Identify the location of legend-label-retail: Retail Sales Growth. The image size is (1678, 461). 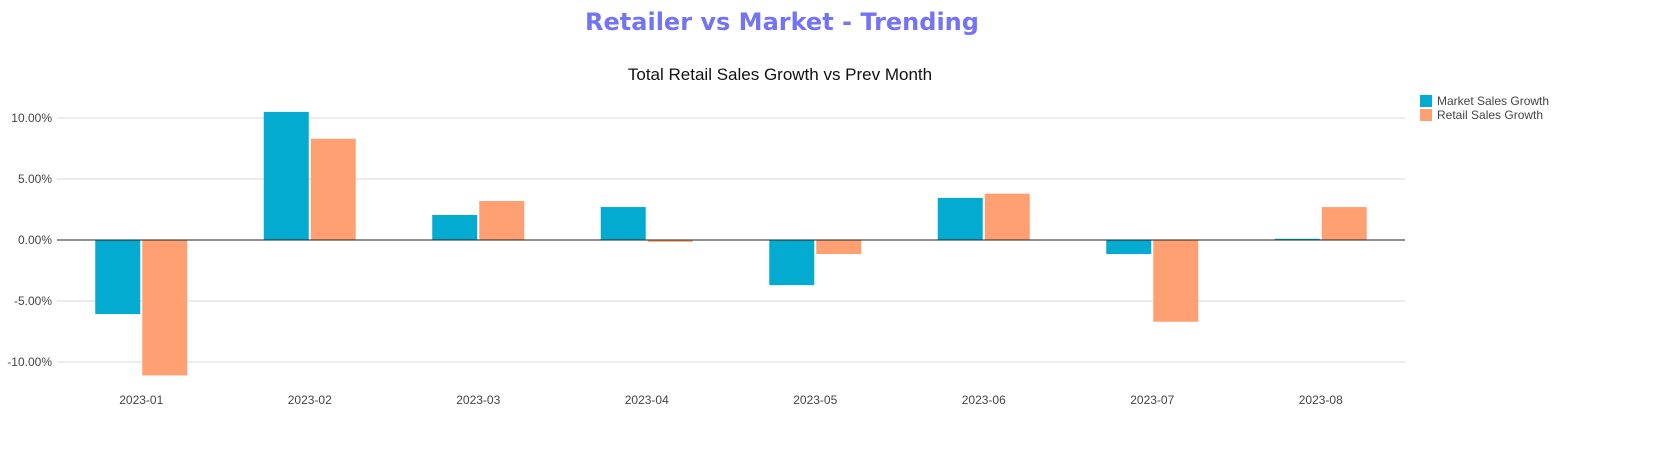
(1490, 115).